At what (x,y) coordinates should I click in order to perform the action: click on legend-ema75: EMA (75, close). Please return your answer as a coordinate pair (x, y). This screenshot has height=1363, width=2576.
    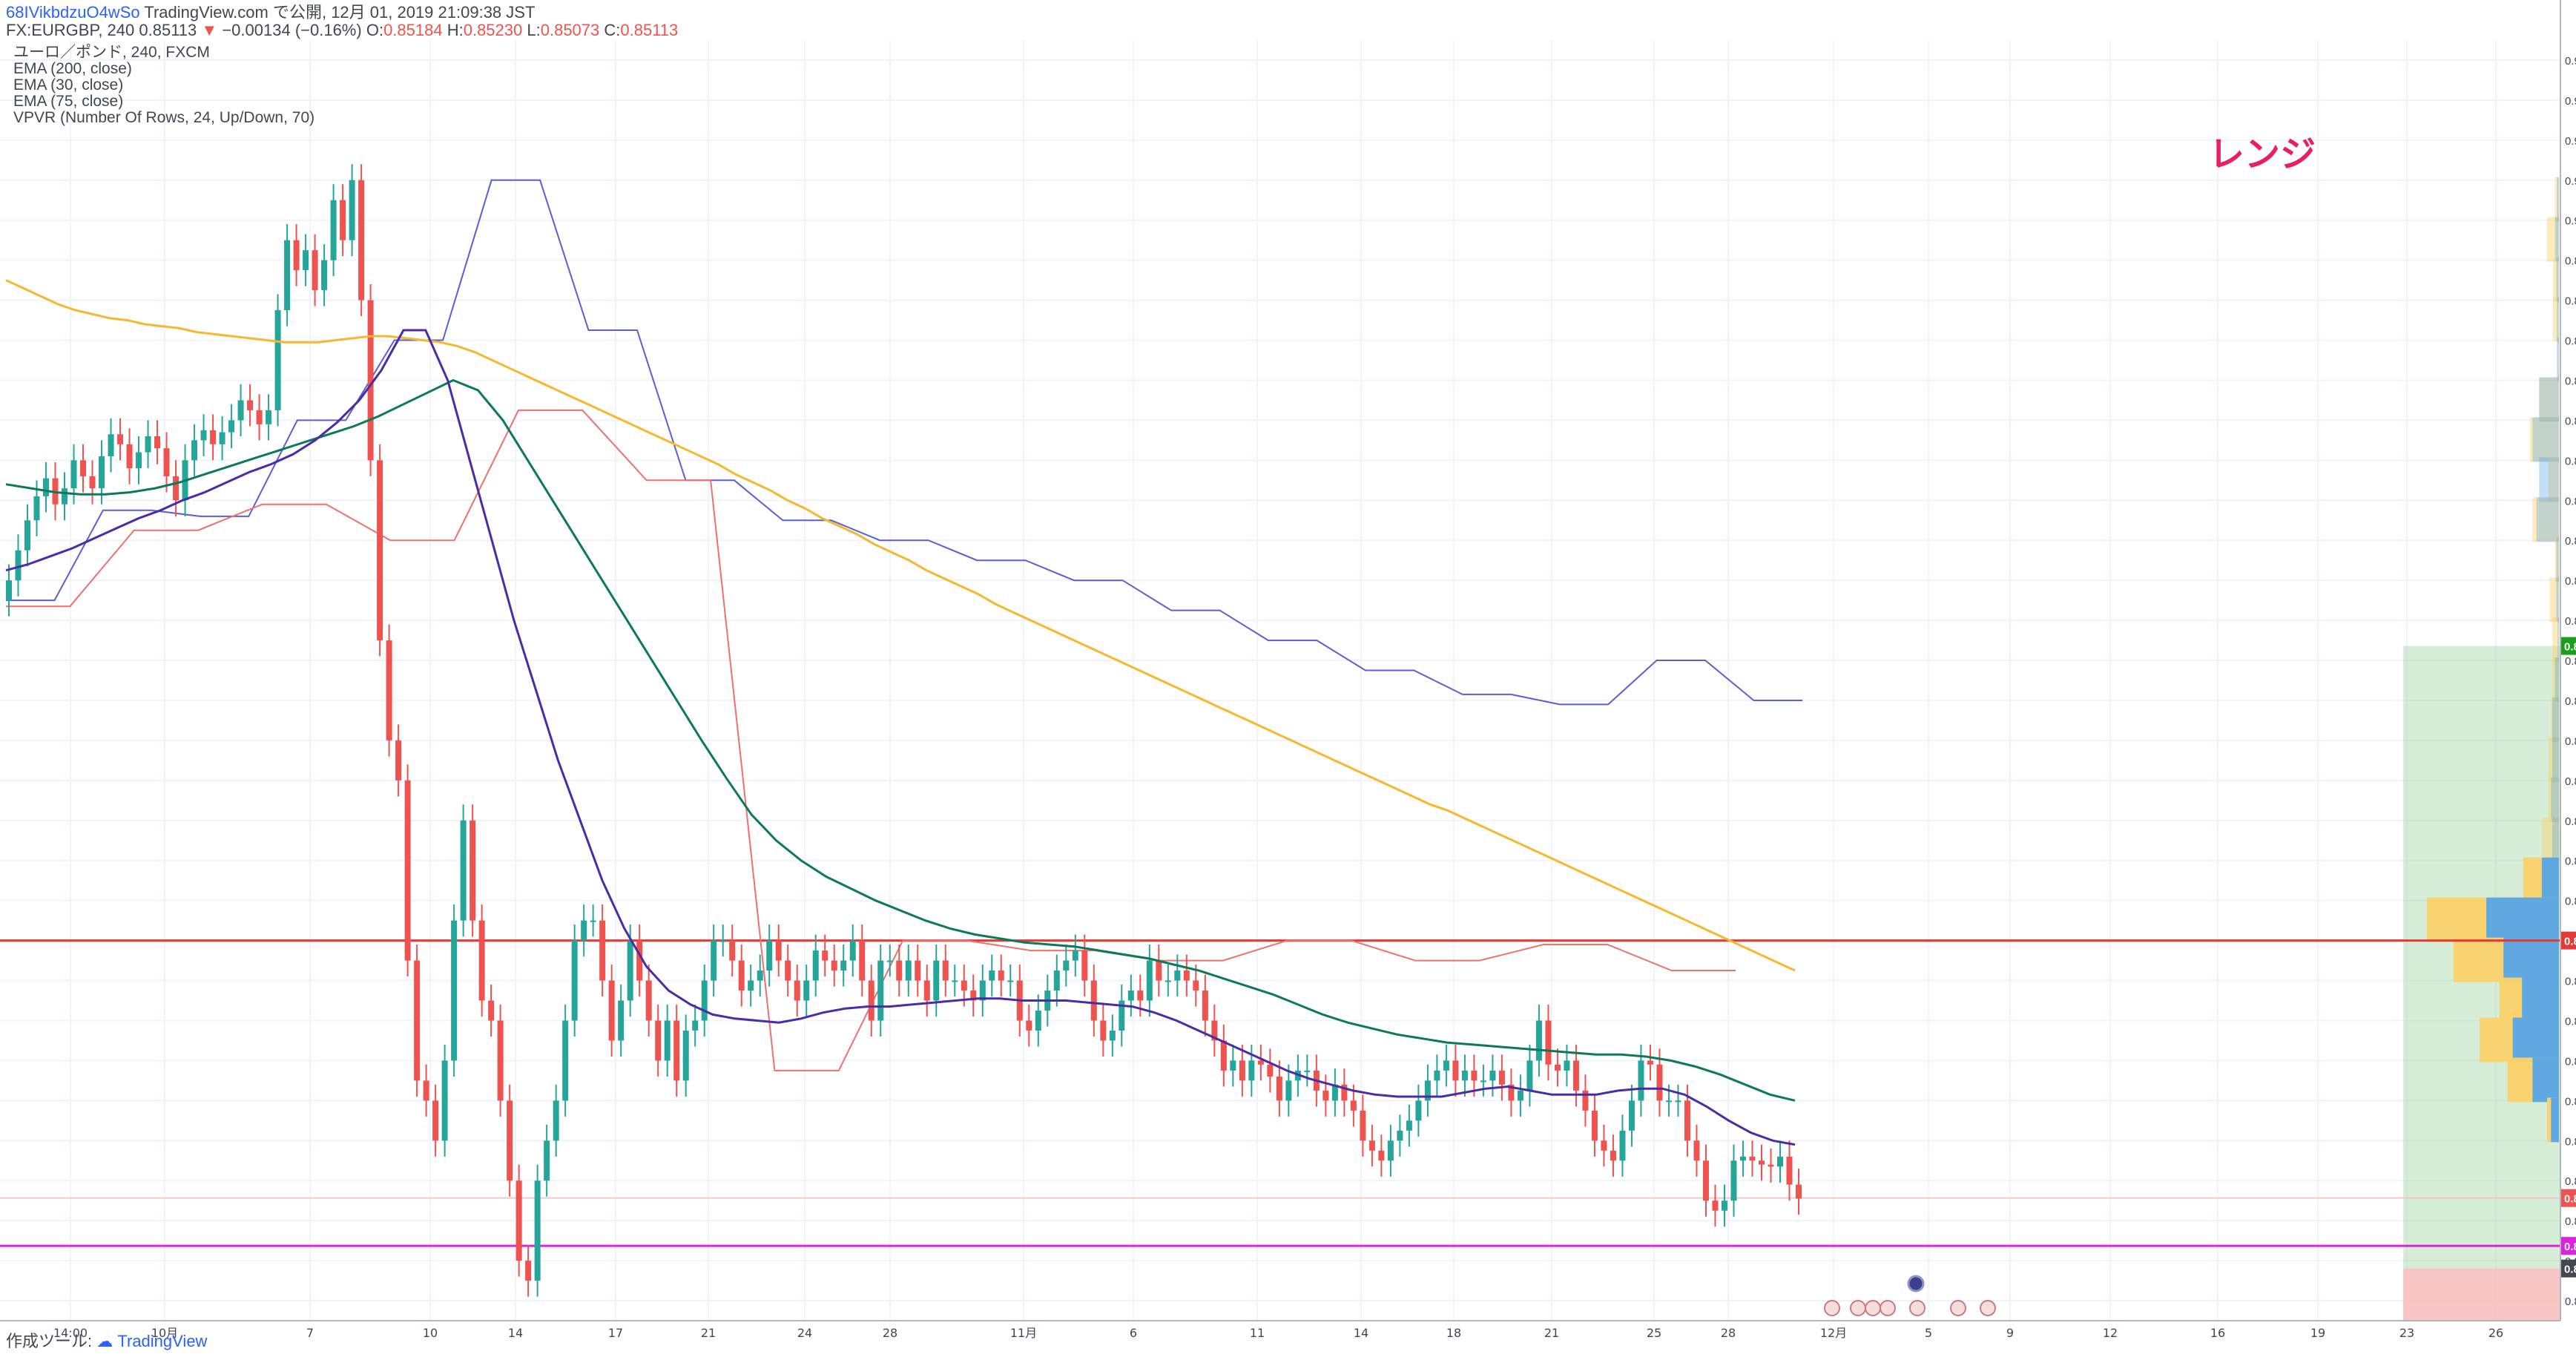
    Looking at the image, I should click on (69, 101).